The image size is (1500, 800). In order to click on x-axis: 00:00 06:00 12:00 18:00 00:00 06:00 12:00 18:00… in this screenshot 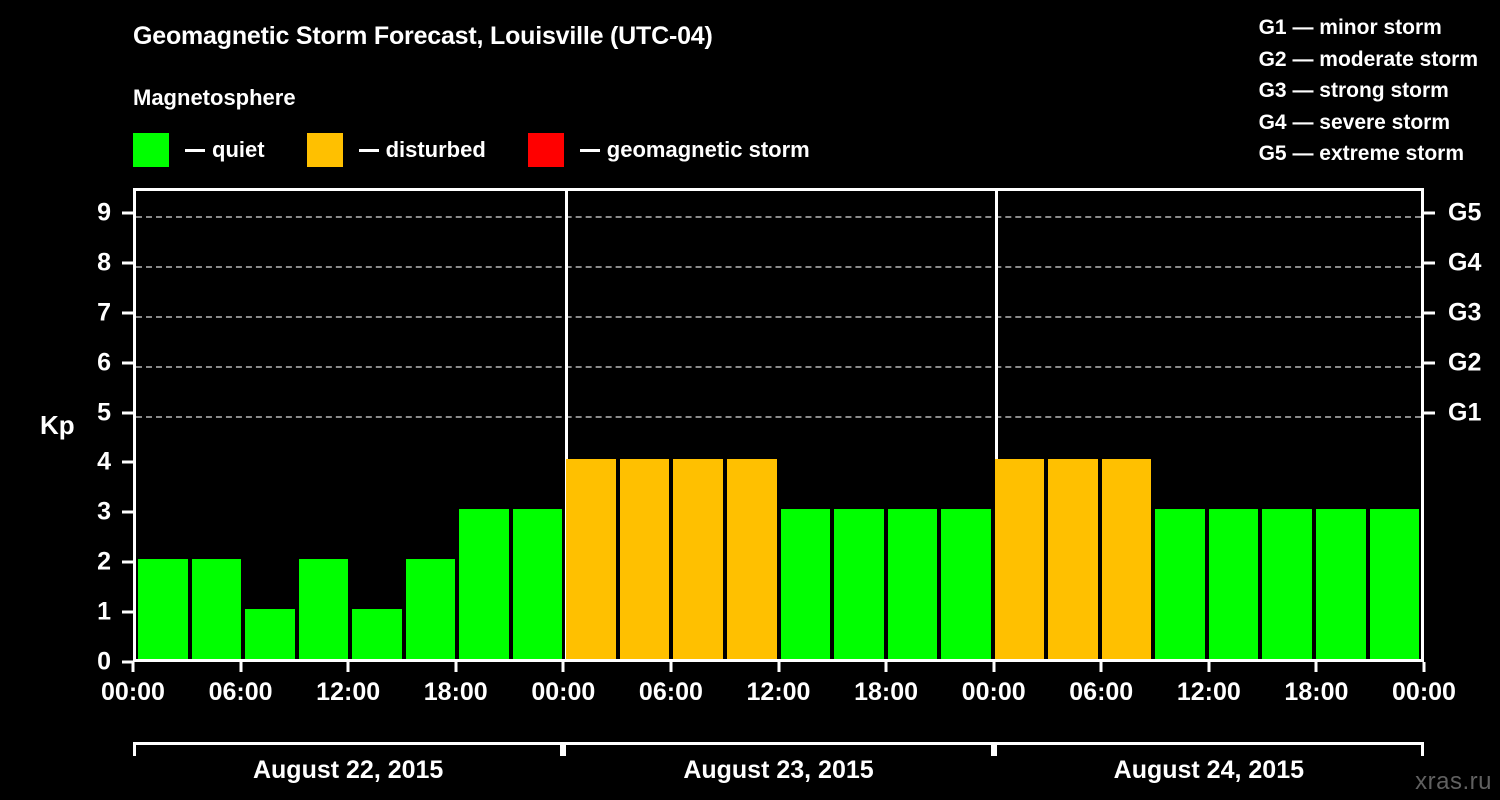, I will do `click(778, 687)`.